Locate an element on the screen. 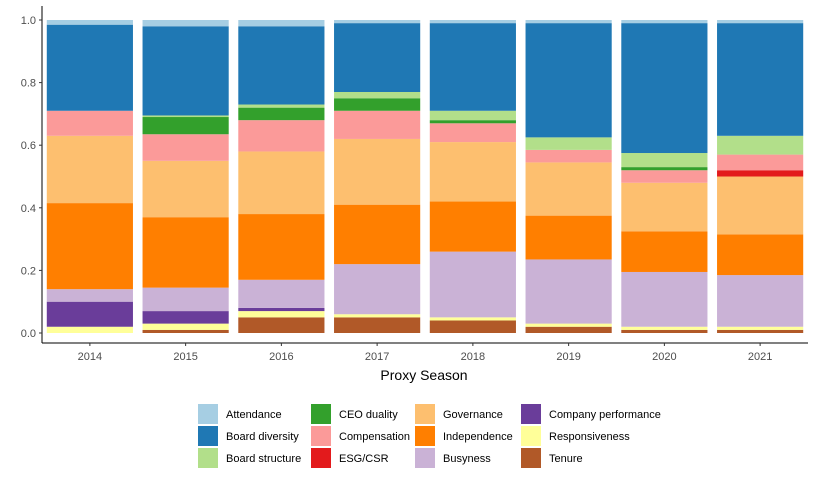 Image resolution: width=817 pixels, height=486 pixels. bar-segment-2021-busyness is located at coordinates (760, 301).